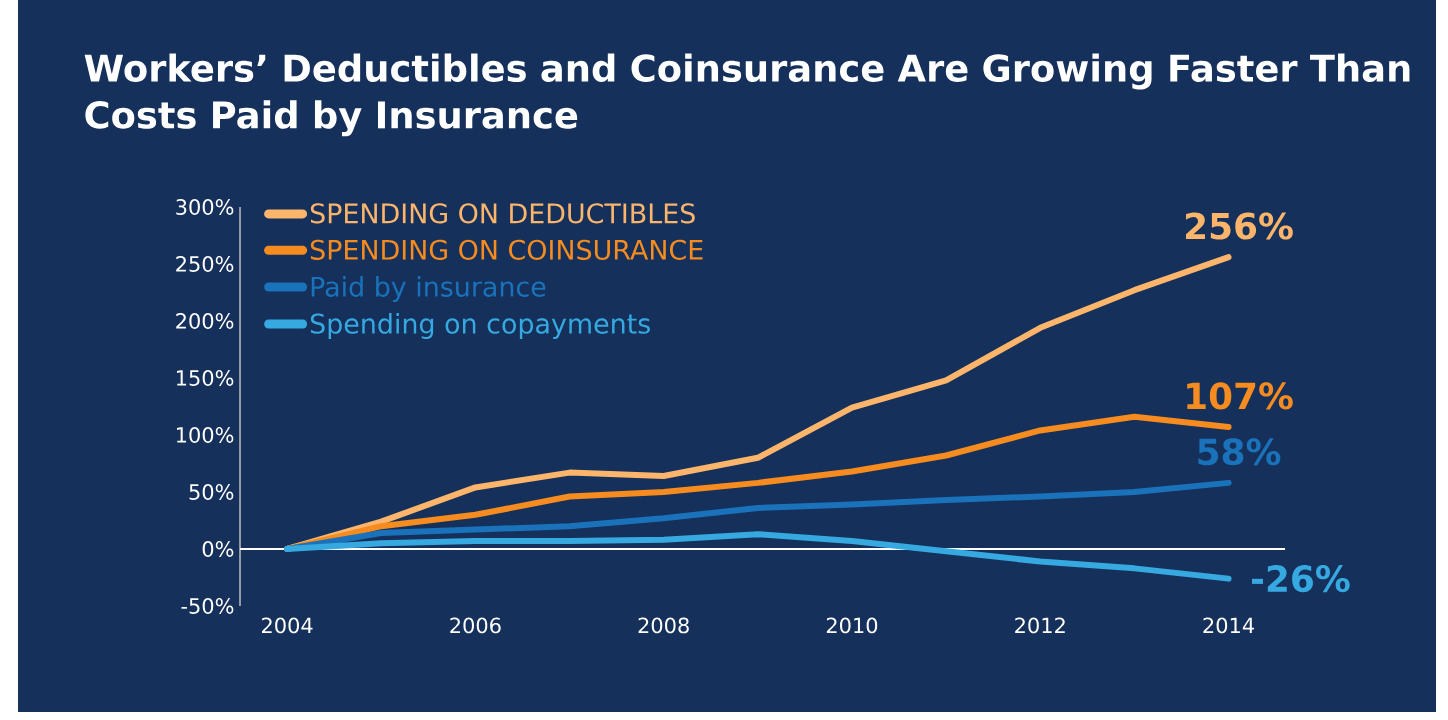  Describe the element at coordinates (1301, 579) in the screenshot. I see `data-label: -26%` at that location.